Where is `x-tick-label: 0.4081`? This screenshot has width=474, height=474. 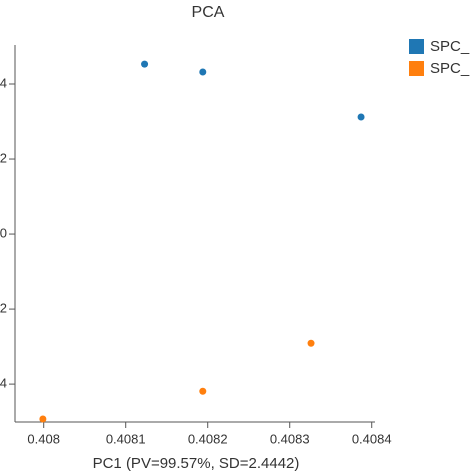
x-tick-label: 0.4081 is located at coordinates (126, 438).